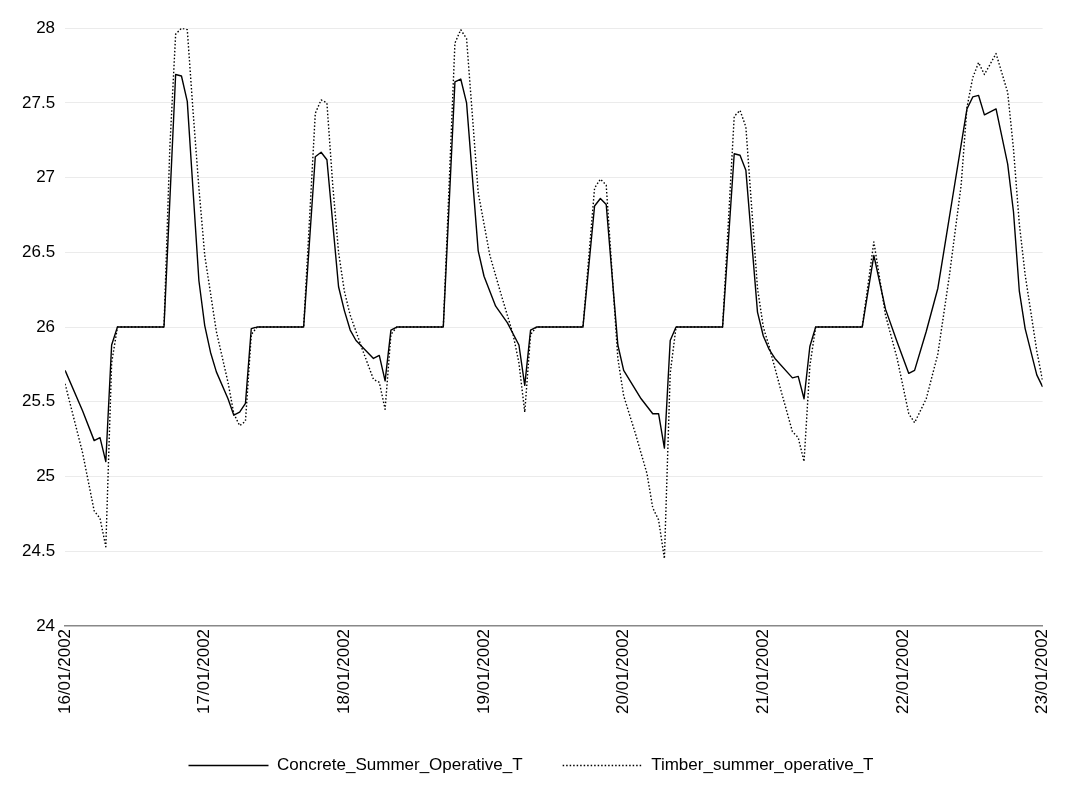 The height and width of the screenshot is (802, 1074). What do you see at coordinates (38, 550) in the screenshot?
I see `y-tick-label: 24.5` at bounding box center [38, 550].